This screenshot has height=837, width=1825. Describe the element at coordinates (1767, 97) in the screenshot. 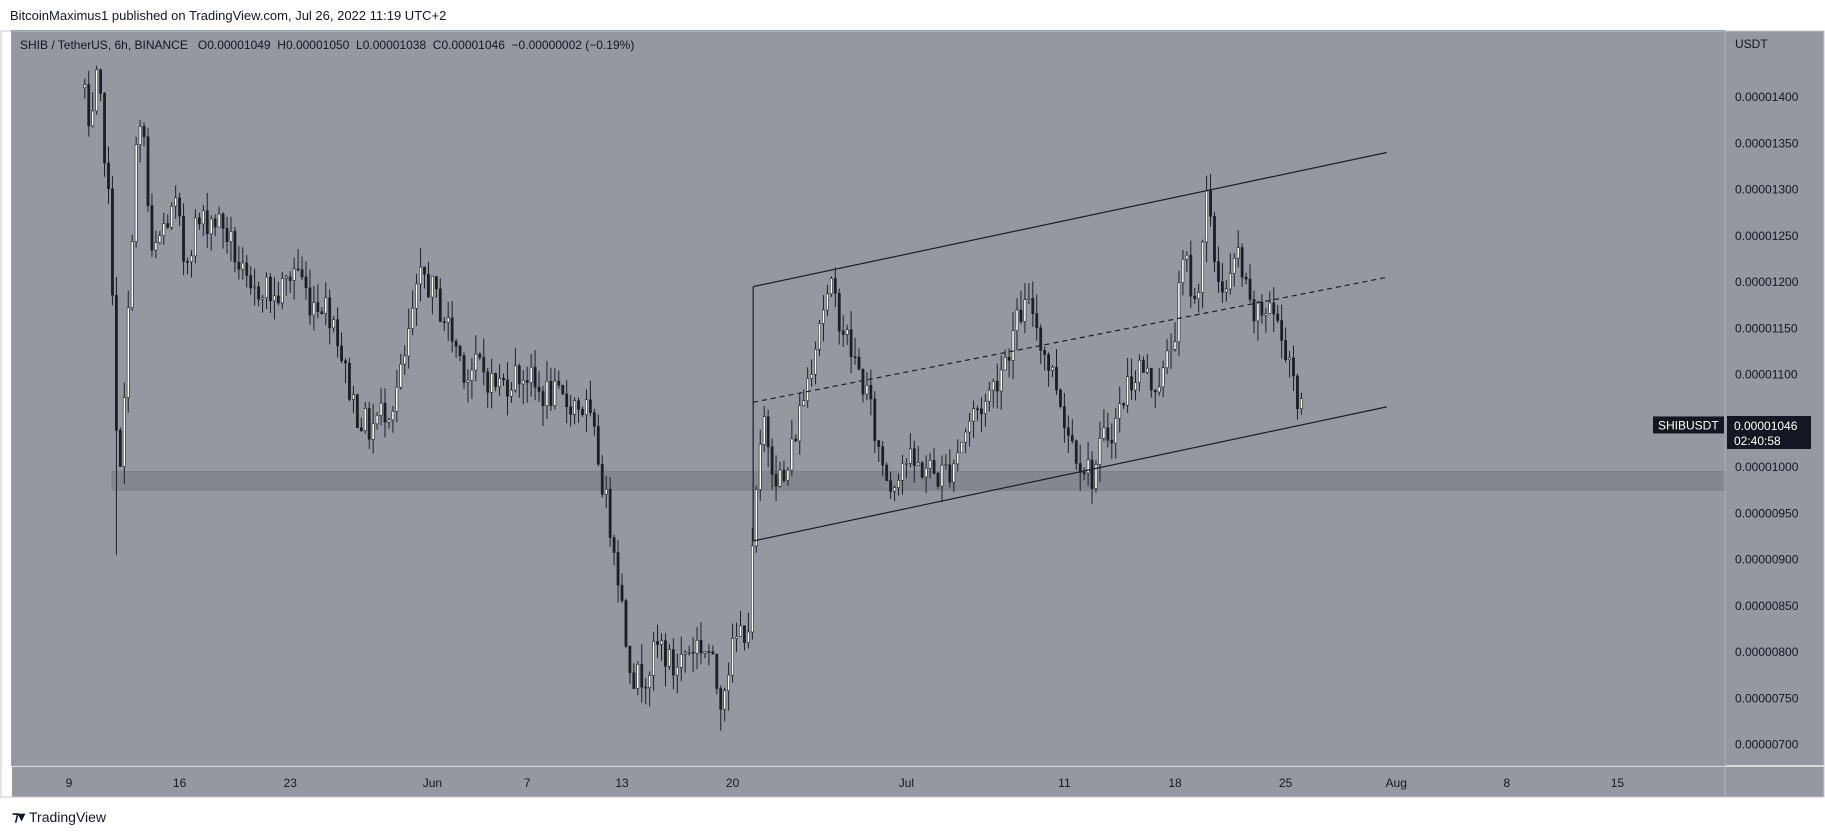

I see `price-tick-label: 0.00001400` at that location.